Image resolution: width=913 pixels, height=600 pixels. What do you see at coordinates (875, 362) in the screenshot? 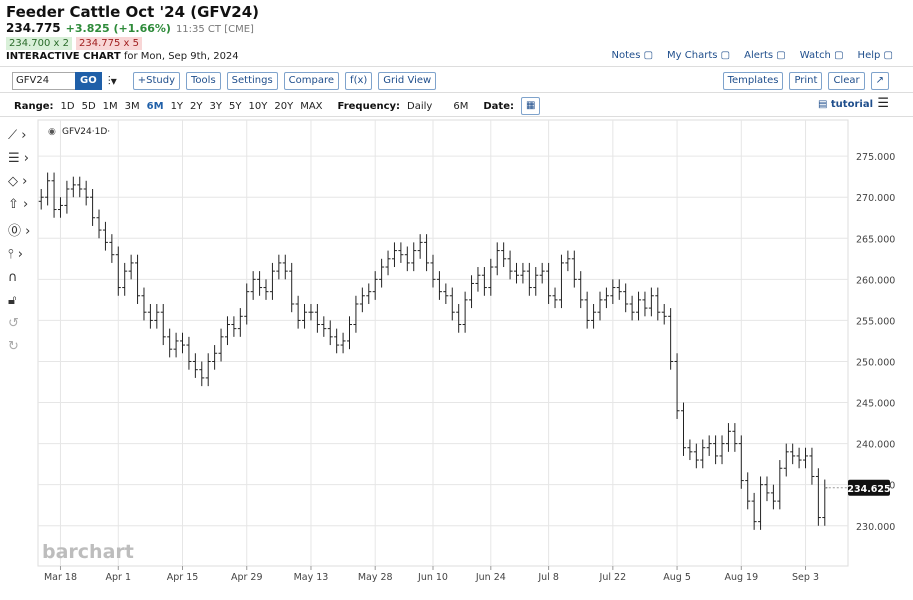
I see `y-tick-label: 250.000` at bounding box center [875, 362].